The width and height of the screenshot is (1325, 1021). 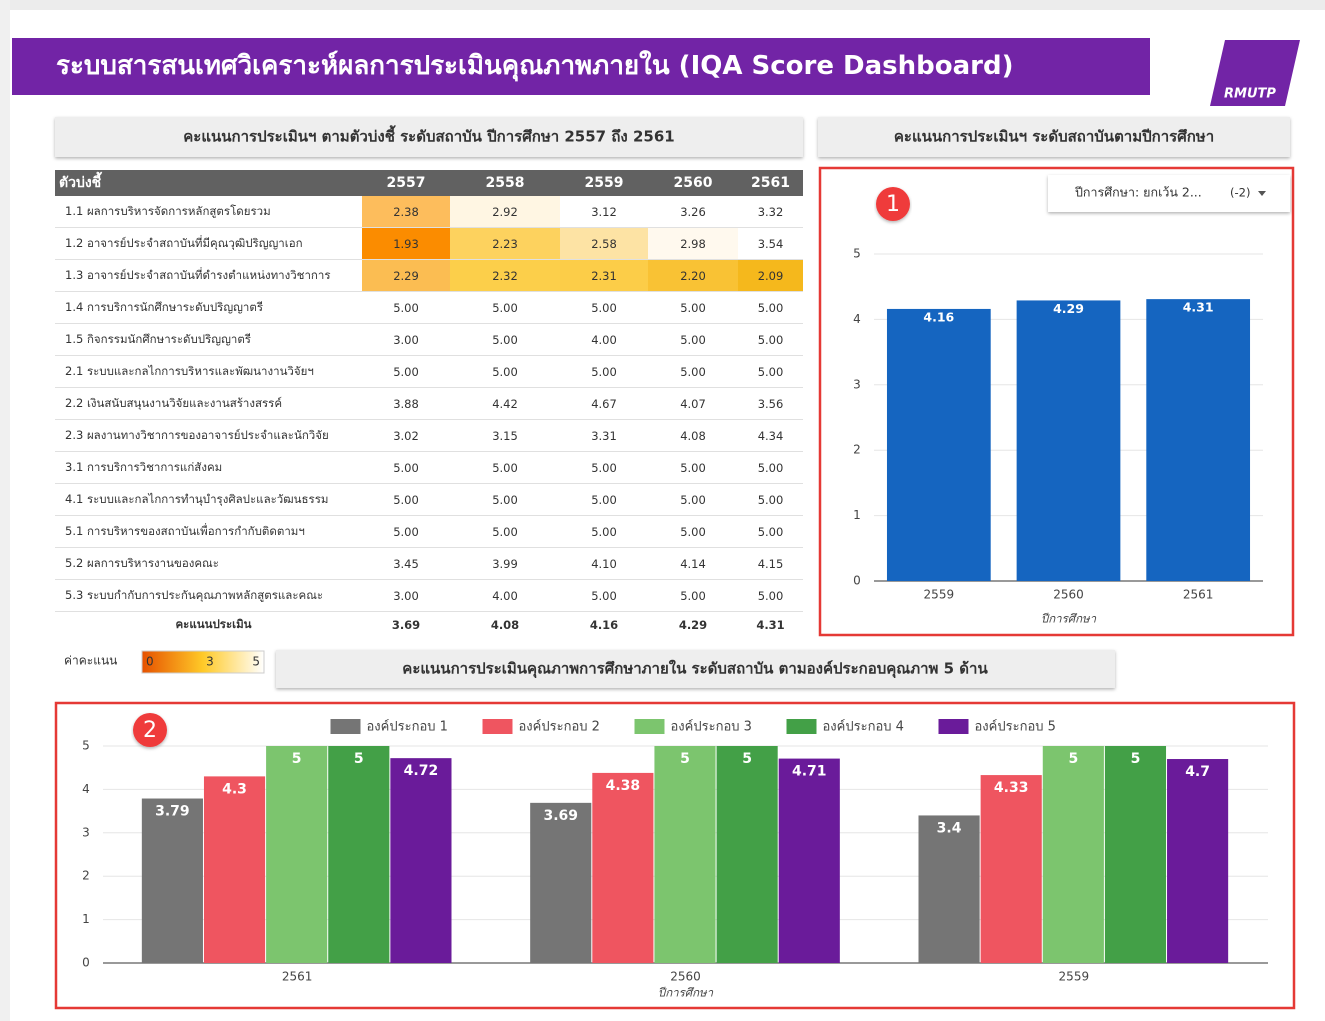 What do you see at coordinates (1011, 788) in the screenshot?
I see `data-label: 4.33` at bounding box center [1011, 788].